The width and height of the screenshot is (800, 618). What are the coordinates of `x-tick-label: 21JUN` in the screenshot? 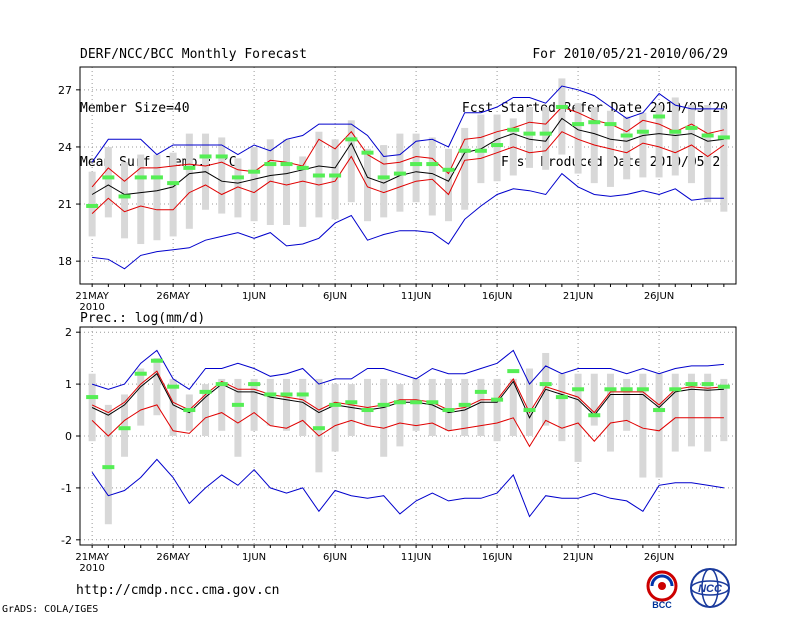 It's located at (578, 296).